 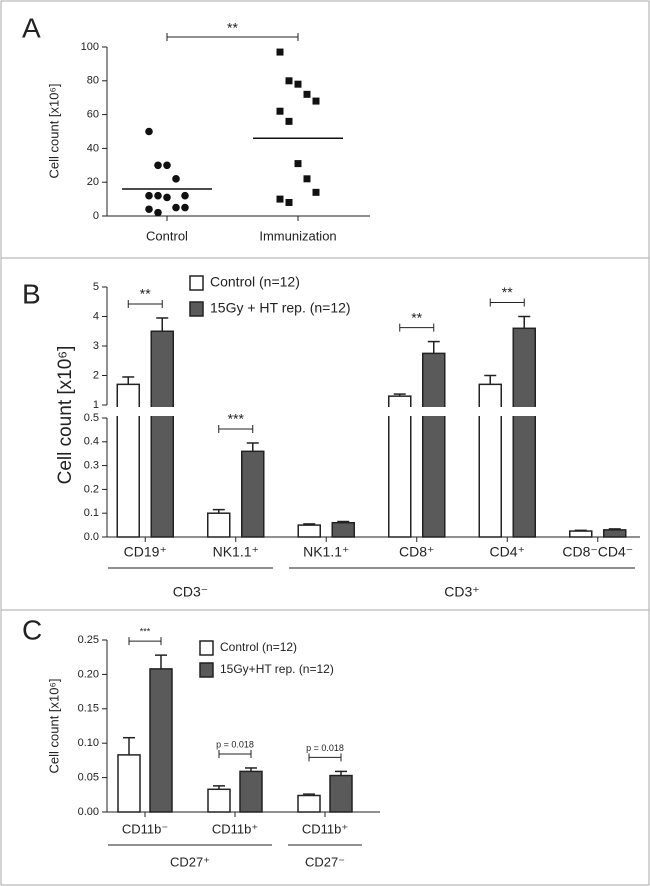 I want to click on x-tick-label: CD8⁻CD4⁻, so click(x=597, y=552).